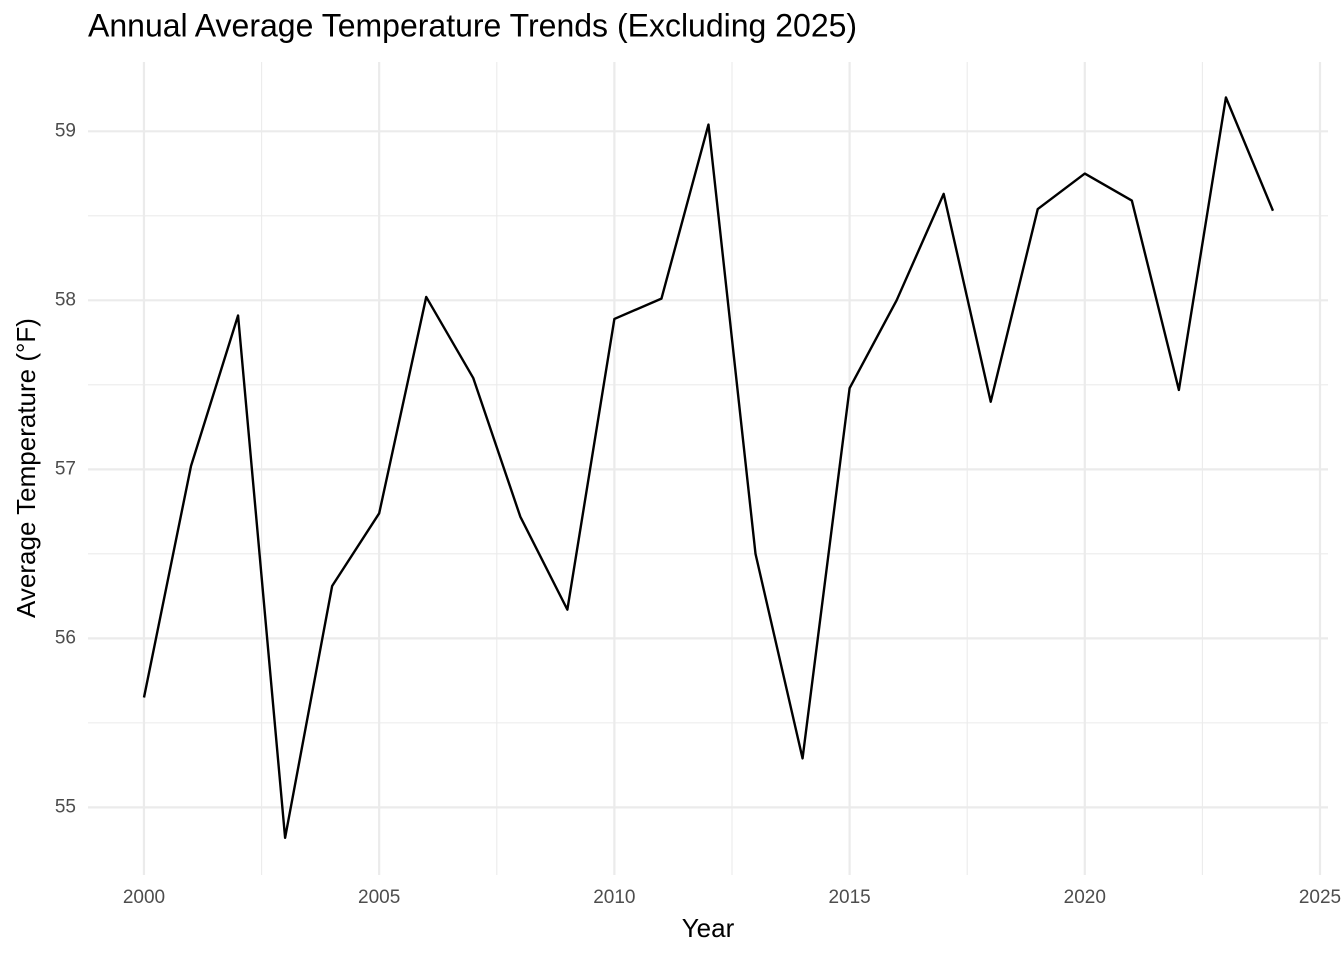 This screenshot has width=1344, height=960. Describe the element at coordinates (1320, 897) in the screenshot. I see `x-tick-label: 2025` at that location.